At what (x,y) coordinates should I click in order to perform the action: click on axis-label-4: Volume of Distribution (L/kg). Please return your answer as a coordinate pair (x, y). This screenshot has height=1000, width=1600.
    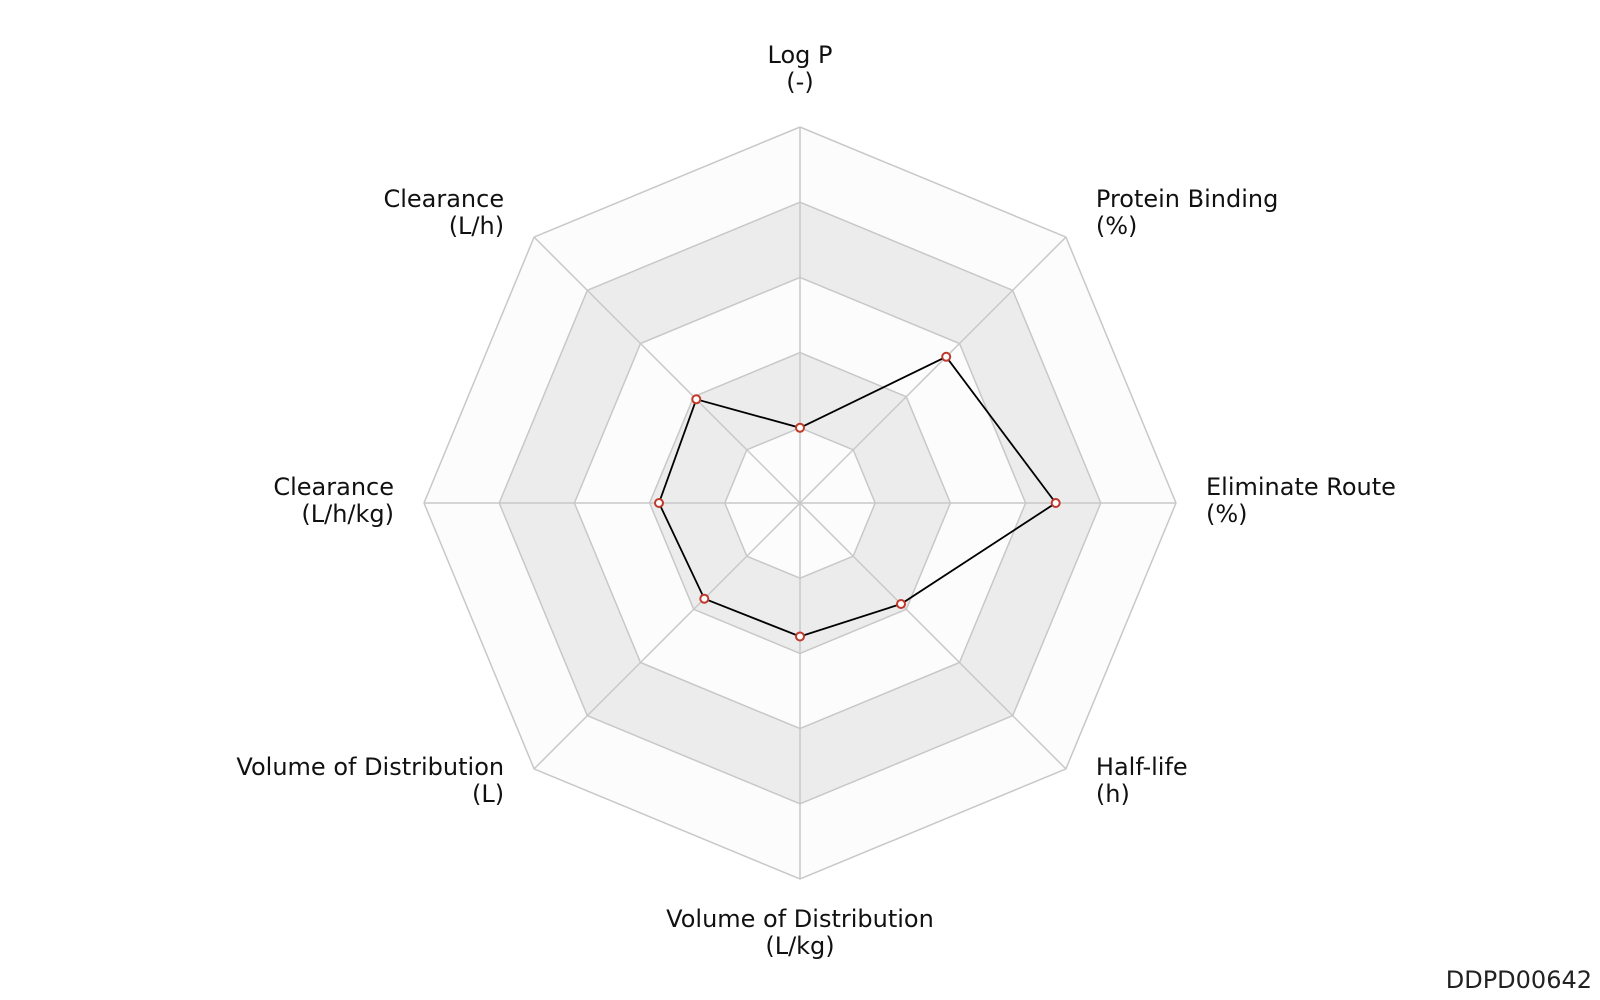
    Looking at the image, I should click on (800, 932).